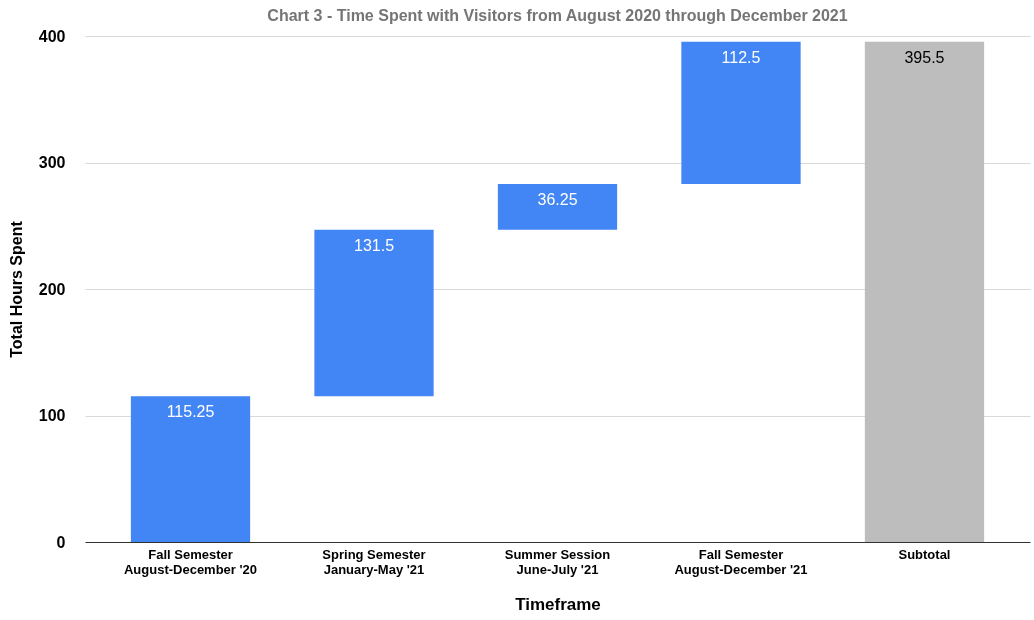  Describe the element at coordinates (16, 289) in the screenshot. I see `y-axis-title: Total Hours Spent` at that location.